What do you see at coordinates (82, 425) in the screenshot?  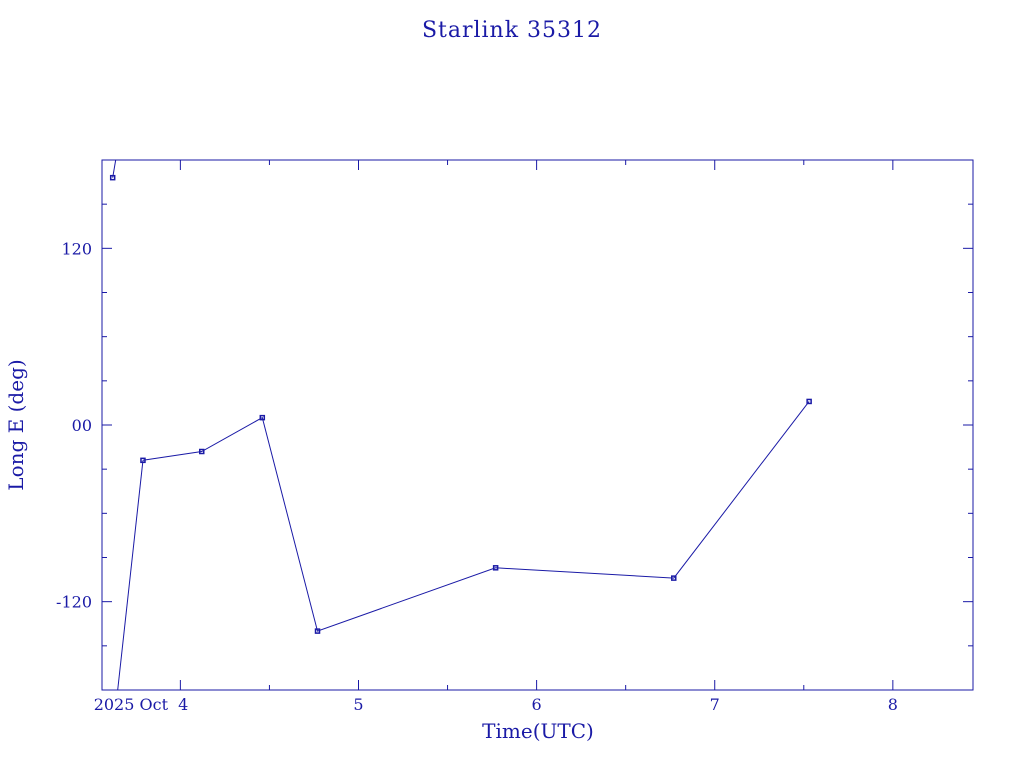 I see `y-tick-label: 00` at bounding box center [82, 425].